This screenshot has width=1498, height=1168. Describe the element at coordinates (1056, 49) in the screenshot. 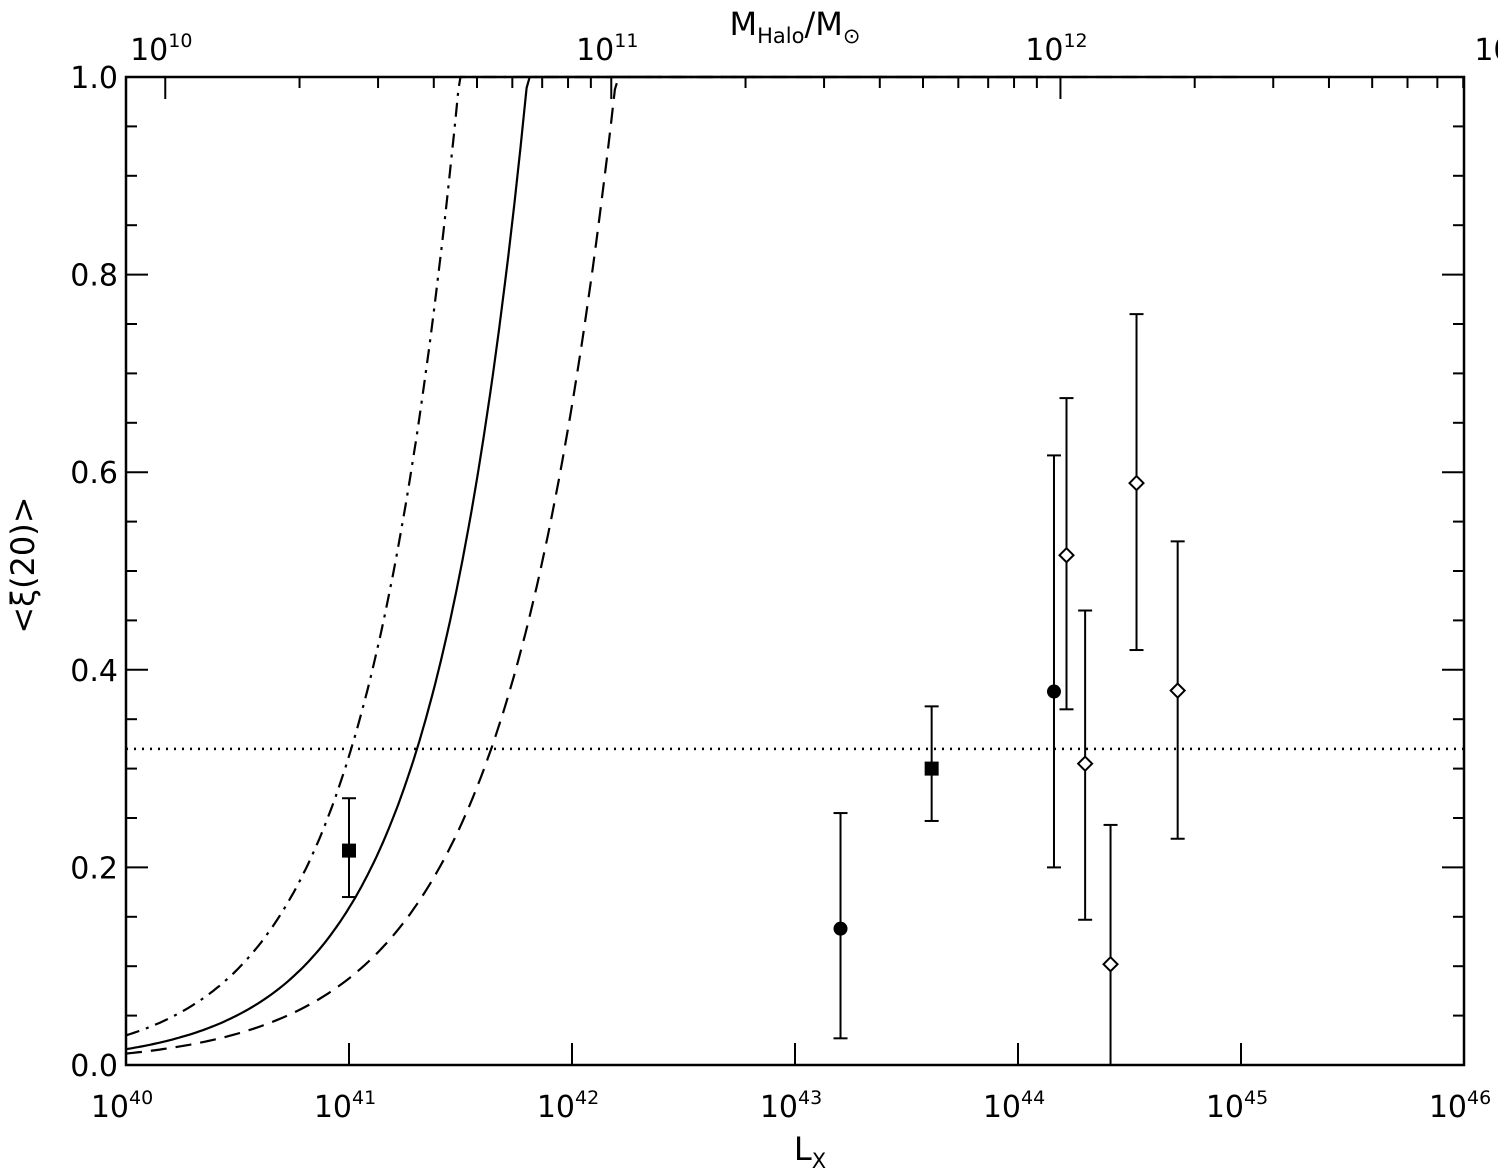

I see `top-tick-label: 1012` at that location.